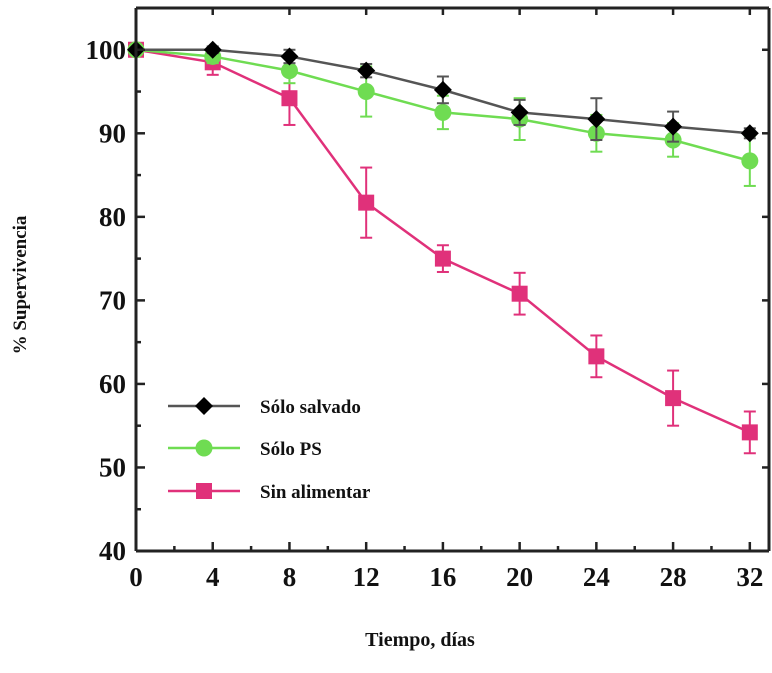 The image size is (772, 673). I want to click on x-tick-label: 0, so click(136, 577).